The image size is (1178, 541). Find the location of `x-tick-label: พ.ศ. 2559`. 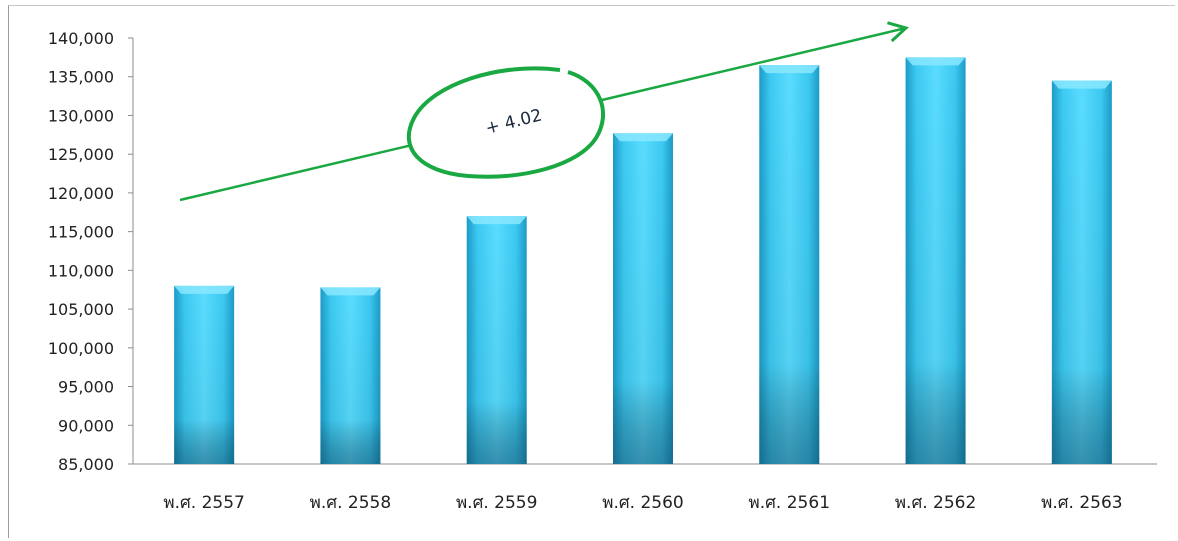

x-tick-label: พ.ศ. 2559 is located at coordinates (496, 503).